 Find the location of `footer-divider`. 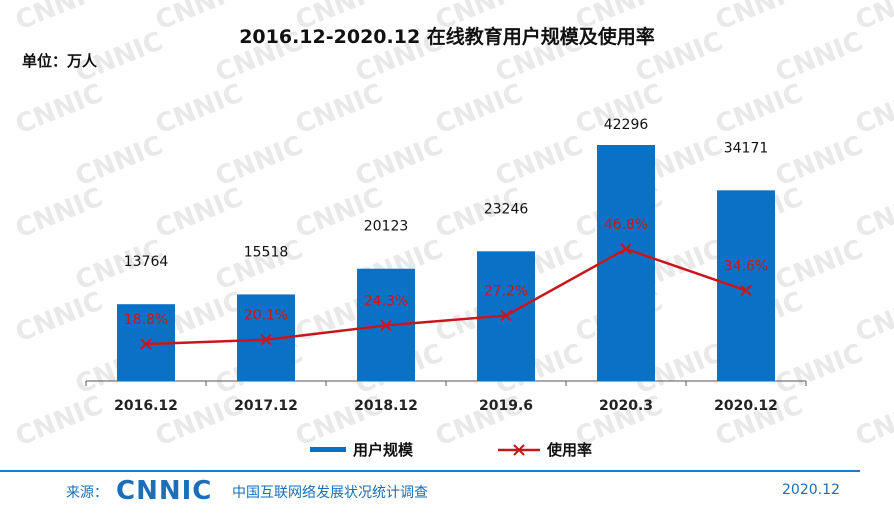

footer-divider is located at coordinates (430, 471).